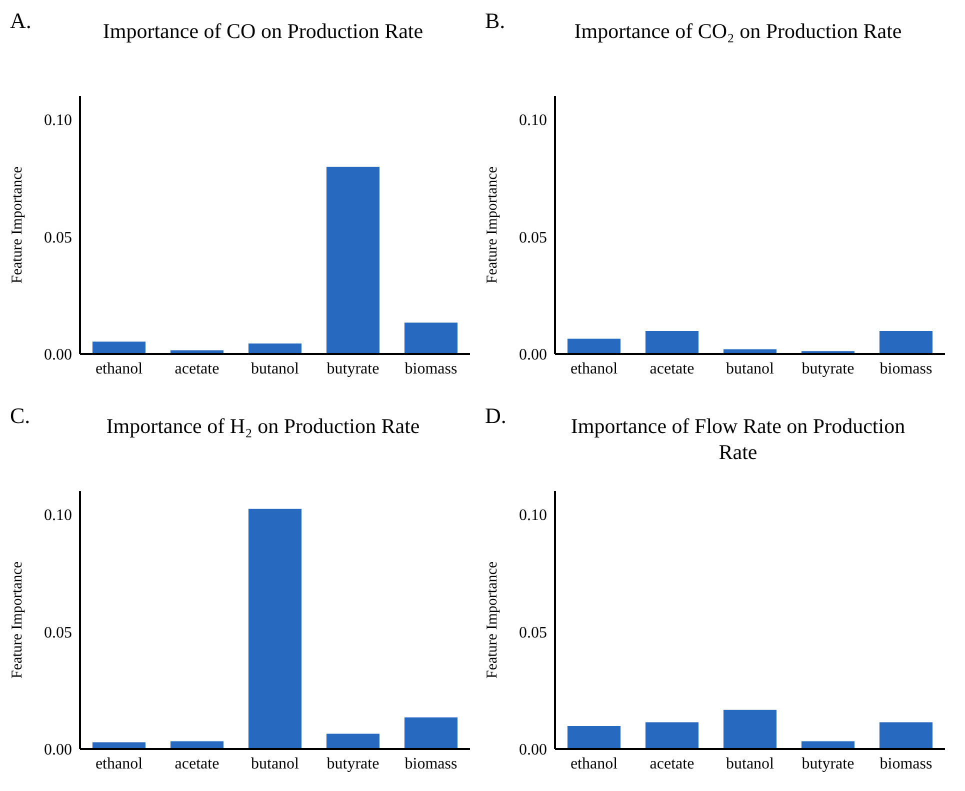 This screenshot has height=791, width=965. I want to click on text: A., so click(21, 21).